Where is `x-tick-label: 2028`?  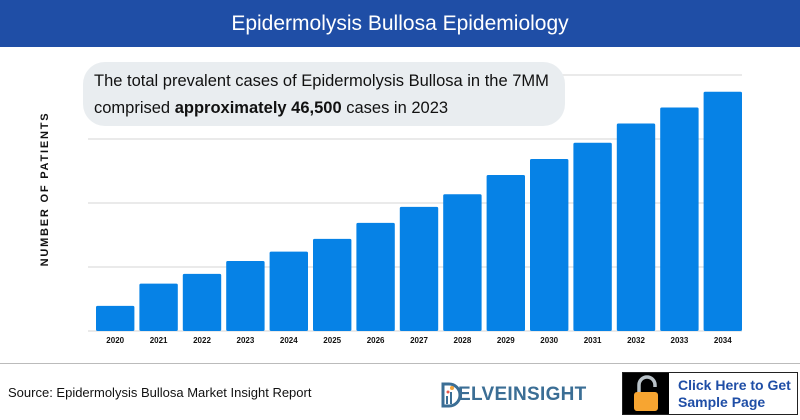
x-tick-label: 2028 is located at coordinates (463, 340).